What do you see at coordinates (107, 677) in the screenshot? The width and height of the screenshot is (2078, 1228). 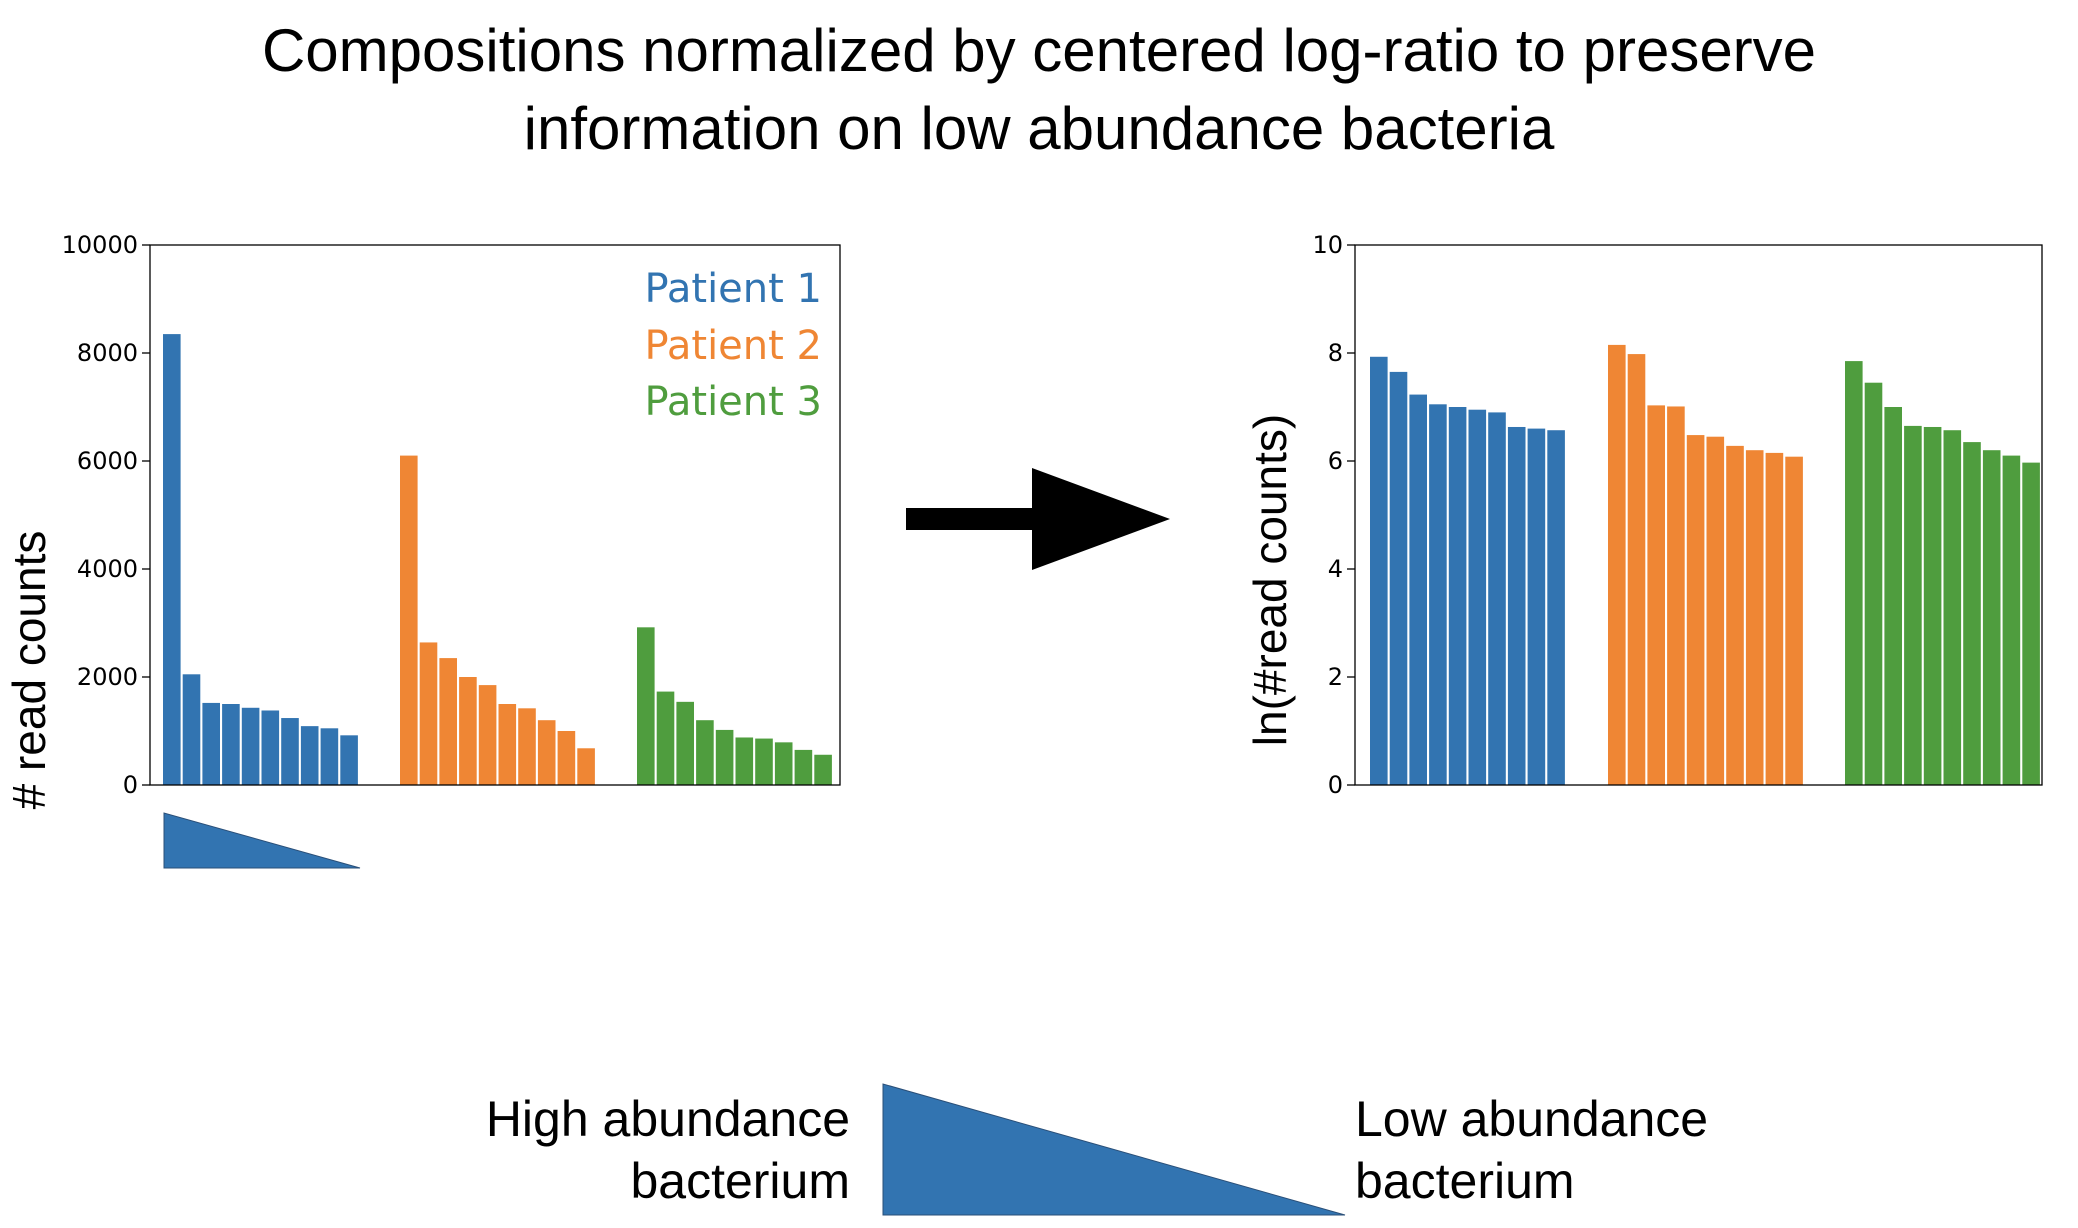 I see `left-y-tick-label-1: 2000` at bounding box center [107, 677].